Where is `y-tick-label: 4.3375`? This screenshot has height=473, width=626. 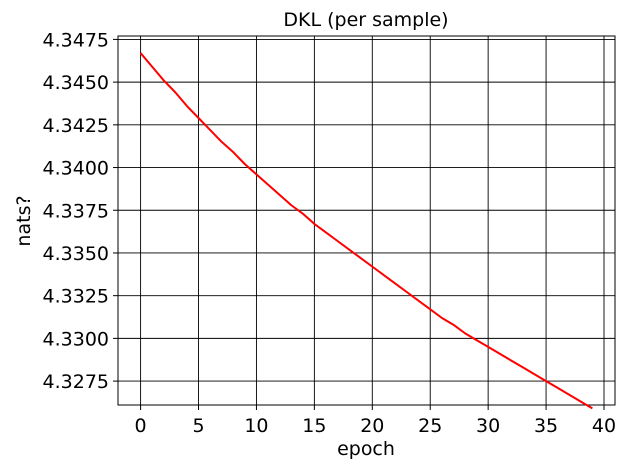 y-tick-label: 4.3375 is located at coordinates (76, 211).